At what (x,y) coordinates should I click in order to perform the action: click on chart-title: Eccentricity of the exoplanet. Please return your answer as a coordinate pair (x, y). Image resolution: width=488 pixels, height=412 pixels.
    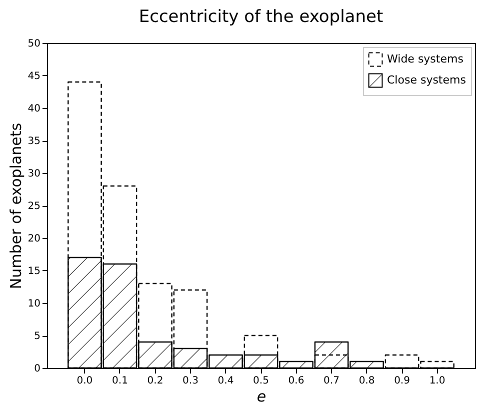
    Looking at the image, I should click on (261, 17).